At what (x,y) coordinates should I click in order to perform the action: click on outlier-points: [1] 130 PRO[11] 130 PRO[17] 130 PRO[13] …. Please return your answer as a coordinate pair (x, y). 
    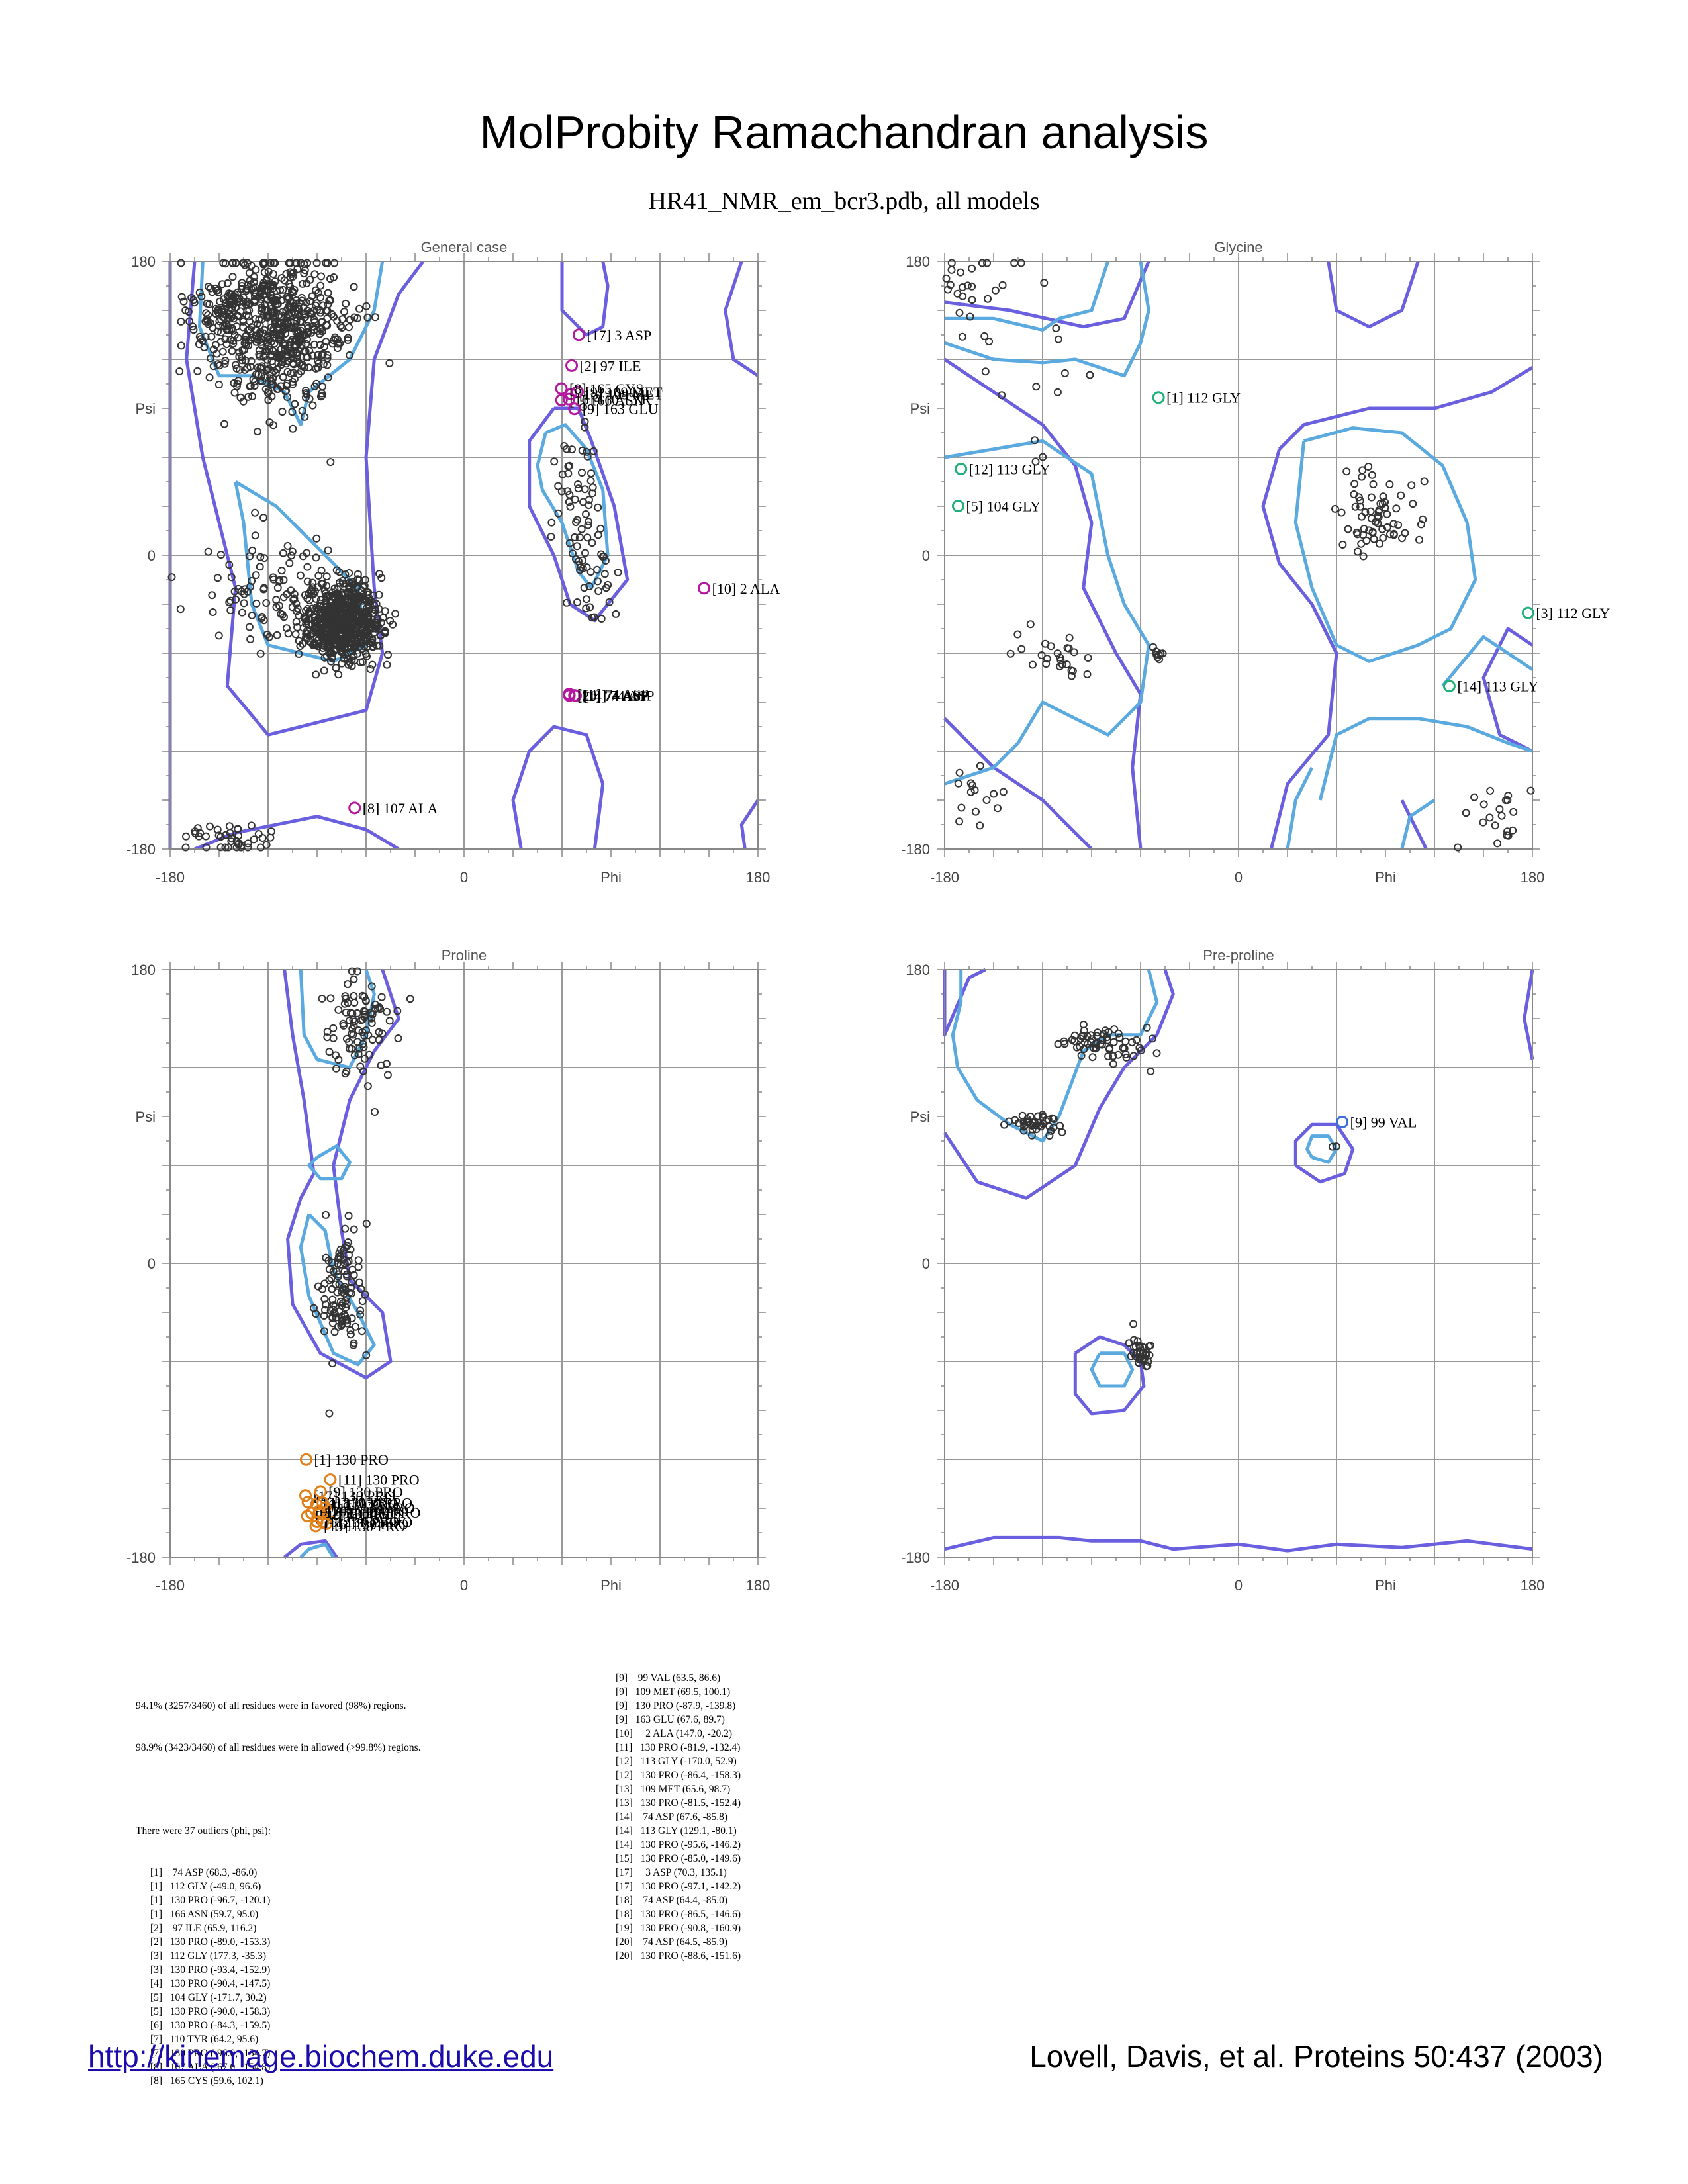
    Looking at the image, I should click on (359, 1493).